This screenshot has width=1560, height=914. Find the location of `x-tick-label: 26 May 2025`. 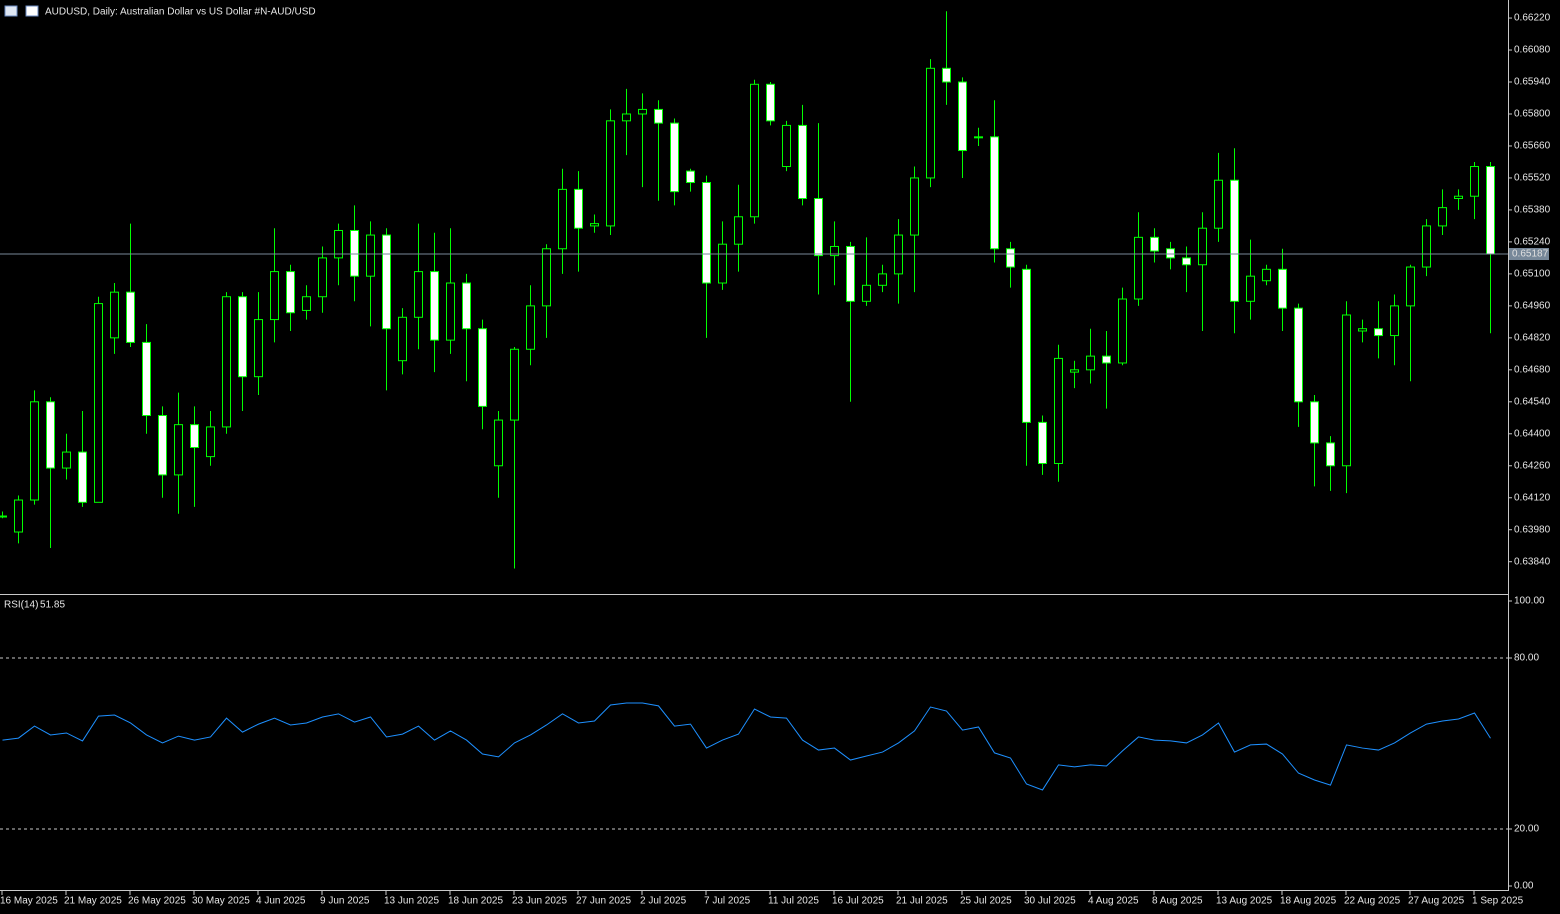

x-tick-label: 26 May 2025 is located at coordinates (157, 901).